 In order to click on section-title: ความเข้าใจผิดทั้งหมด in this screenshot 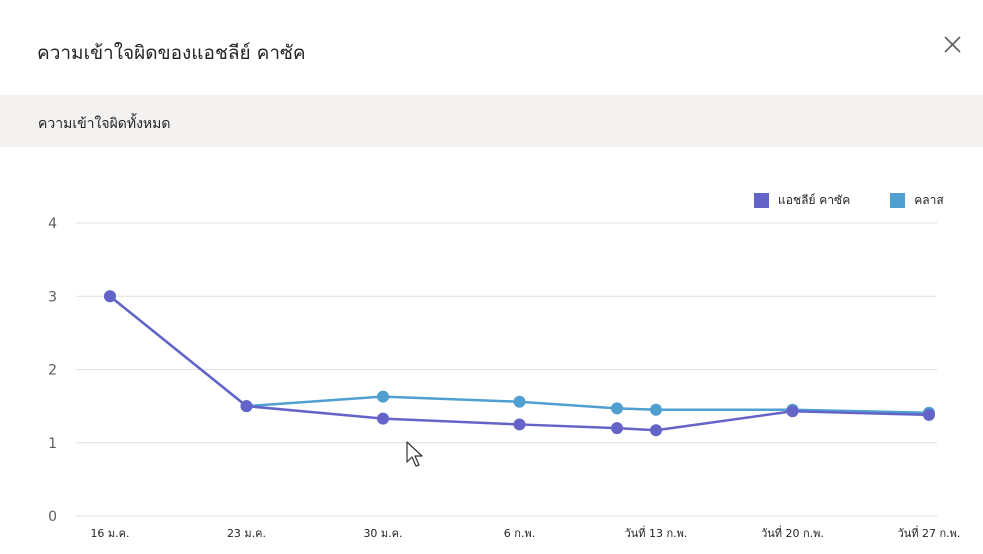, I will do `click(104, 124)`.